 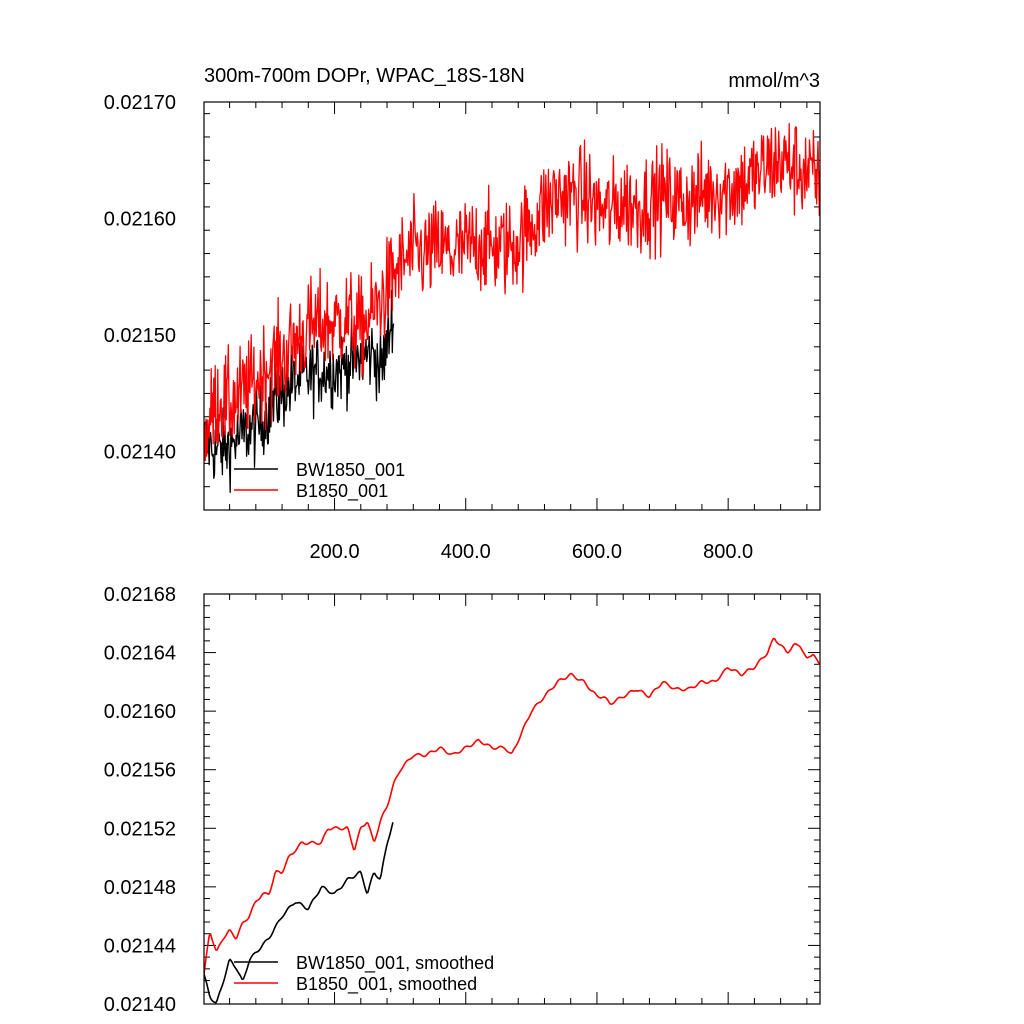 What do you see at coordinates (140, 771) in the screenshot?
I see `y-tick-label: 0.02156` at bounding box center [140, 771].